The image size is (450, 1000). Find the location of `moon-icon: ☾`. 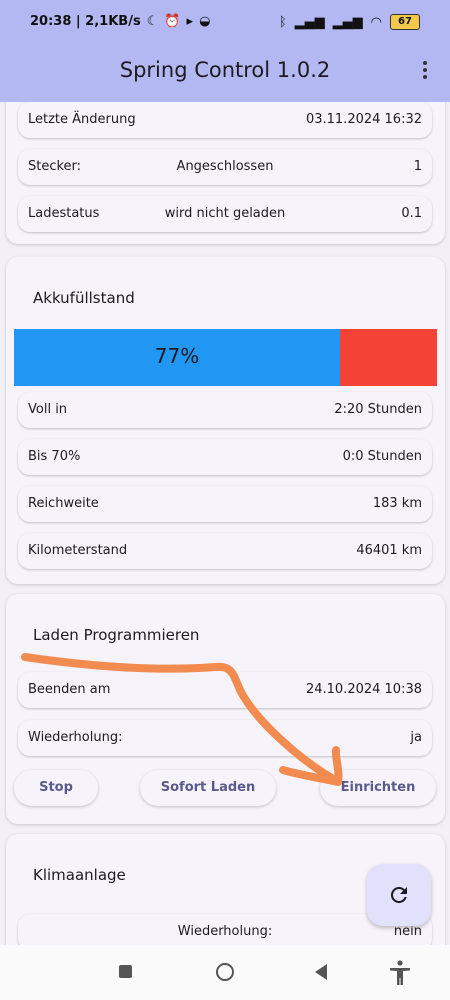

moon-icon: ☾ is located at coordinates (152, 21).